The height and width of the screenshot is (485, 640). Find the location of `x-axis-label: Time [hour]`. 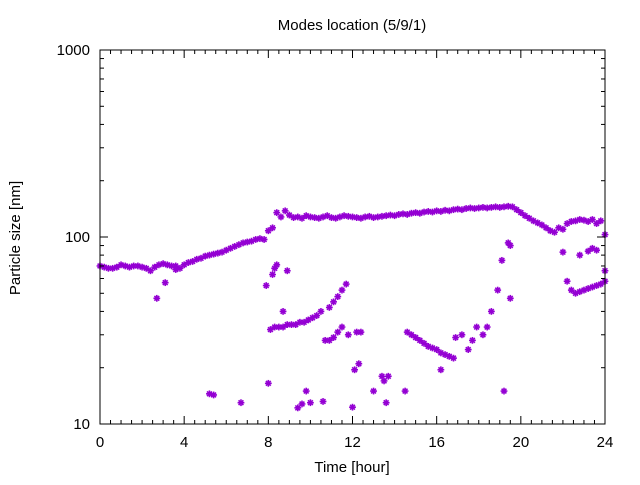

x-axis-label: Time [hour] is located at coordinates (351, 467).